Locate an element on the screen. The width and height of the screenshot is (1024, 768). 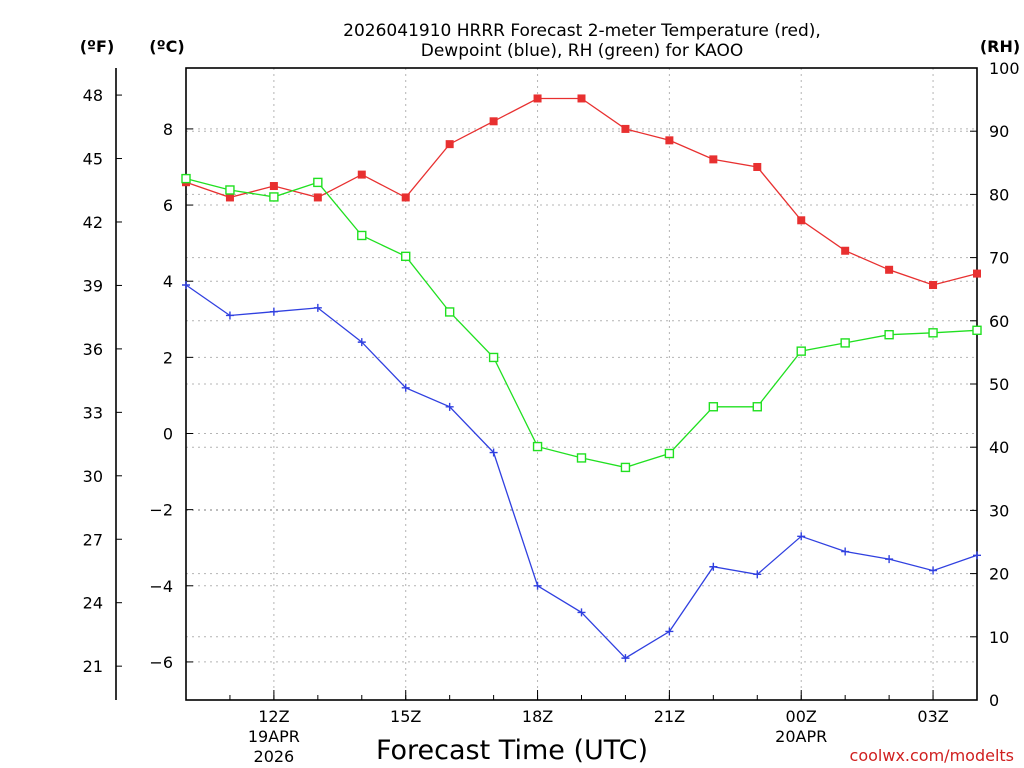
x-axis-title: Forecast Time (UTC) is located at coordinates (512, 750).